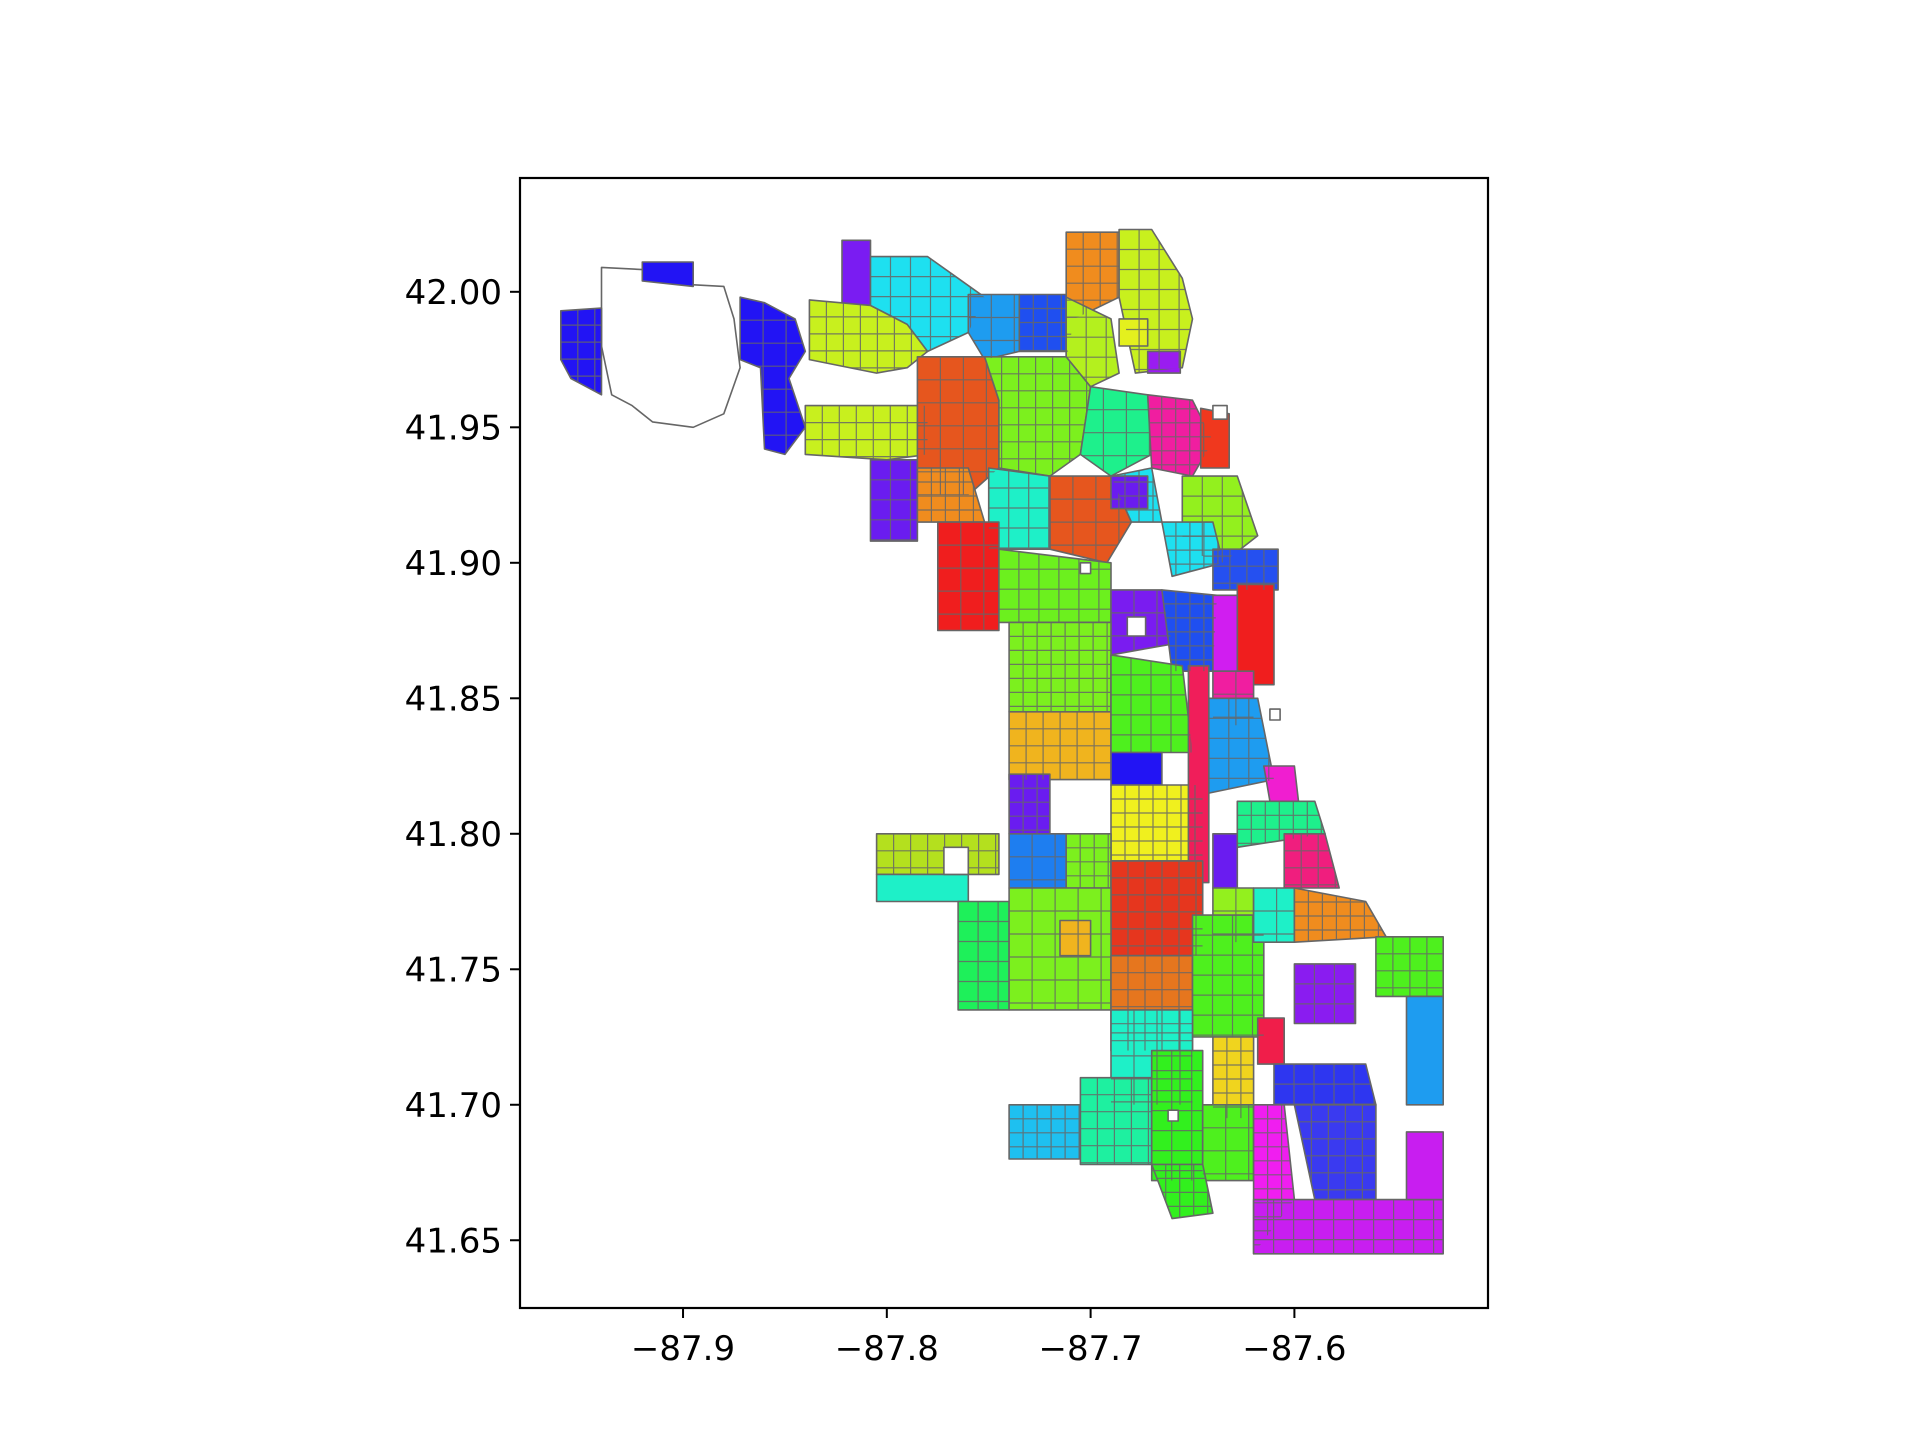 The image size is (1920, 1440). I want to click on tract-lines-lincoln-square, so click(1093, 342).